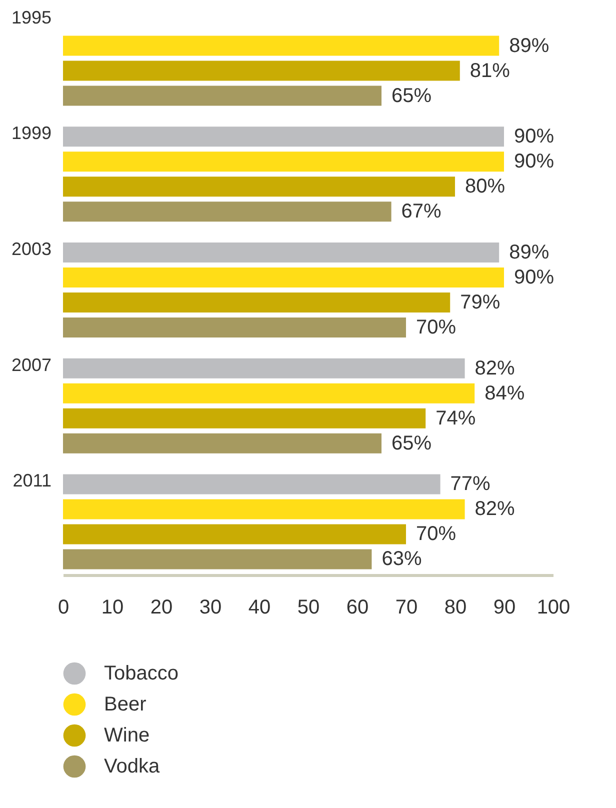  I want to click on x-tick-label: 100, so click(553, 607).